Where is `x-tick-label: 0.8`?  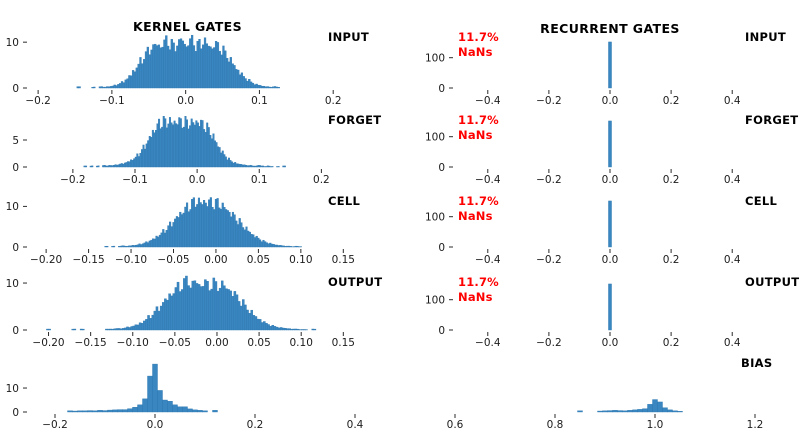 x-tick-label: 0.8 is located at coordinates (555, 424).